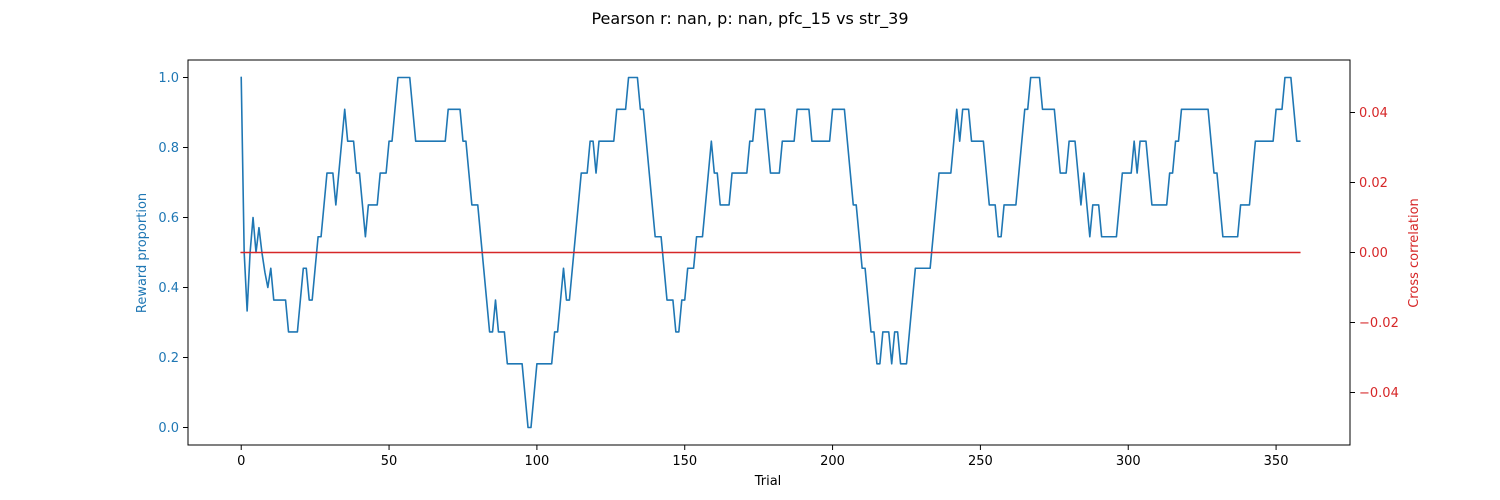  What do you see at coordinates (389, 461) in the screenshot?
I see `x-tick-label: 50` at bounding box center [389, 461].